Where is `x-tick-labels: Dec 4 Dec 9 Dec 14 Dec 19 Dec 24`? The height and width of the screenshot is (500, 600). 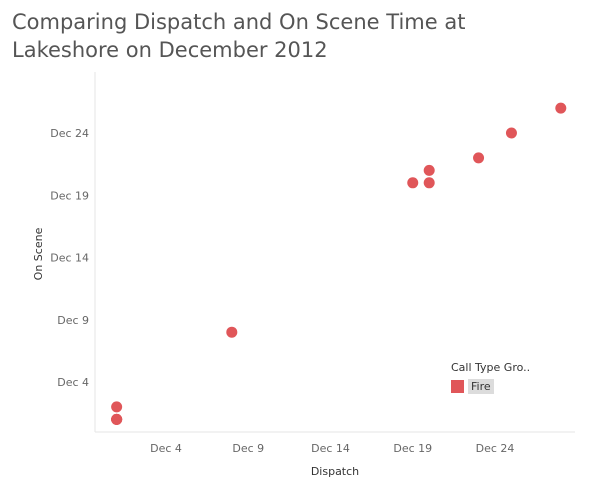
x-tick-labels: Dec 4 Dec 9 Dec 14 Dec 19 Dec 24 is located at coordinates (332, 448).